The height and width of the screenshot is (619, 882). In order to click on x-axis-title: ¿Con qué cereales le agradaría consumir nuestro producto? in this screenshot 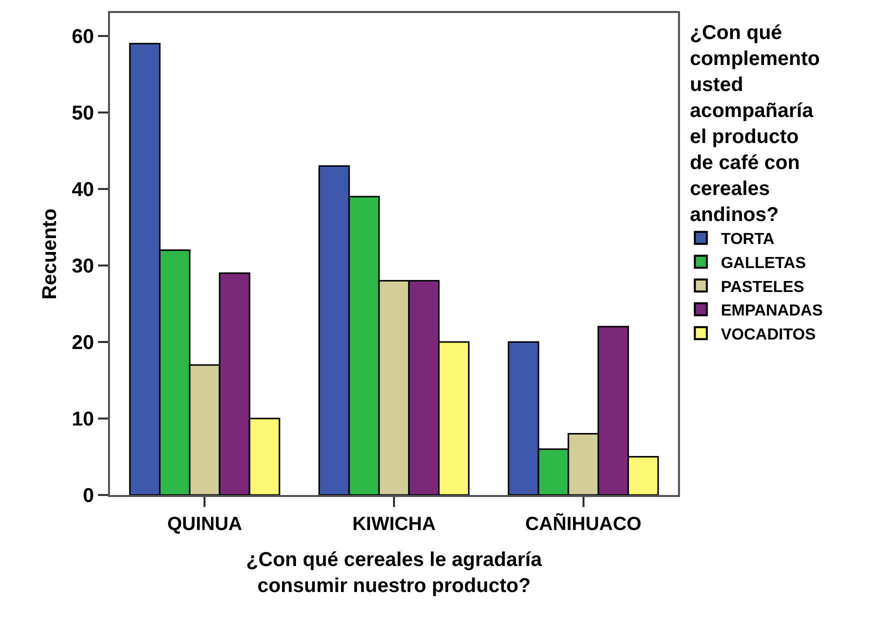, I will do `click(394, 572)`.